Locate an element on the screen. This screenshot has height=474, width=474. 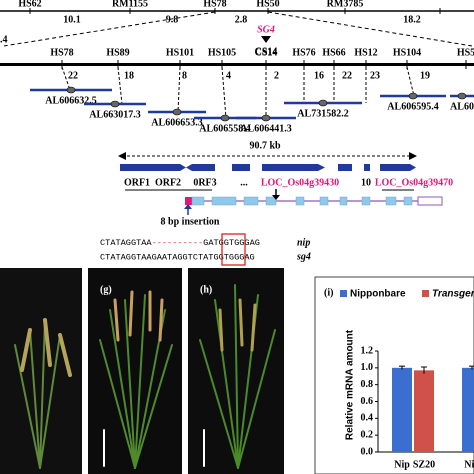
highlight-box is located at coordinates (233, 249).